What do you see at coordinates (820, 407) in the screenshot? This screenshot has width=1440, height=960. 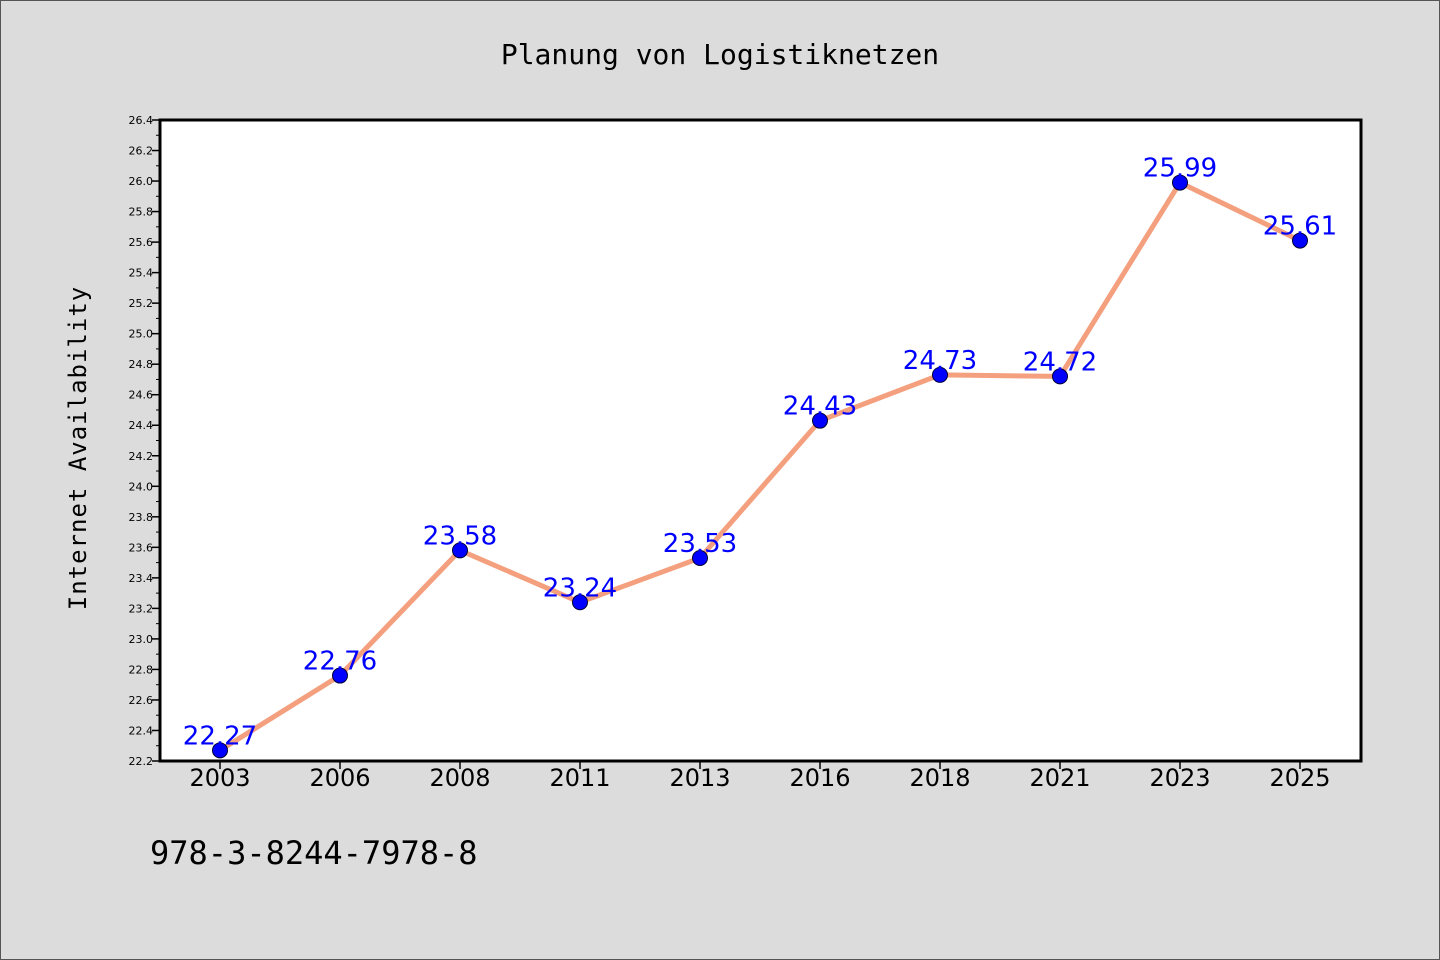 I see `data-label: 24.43` at bounding box center [820, 407].